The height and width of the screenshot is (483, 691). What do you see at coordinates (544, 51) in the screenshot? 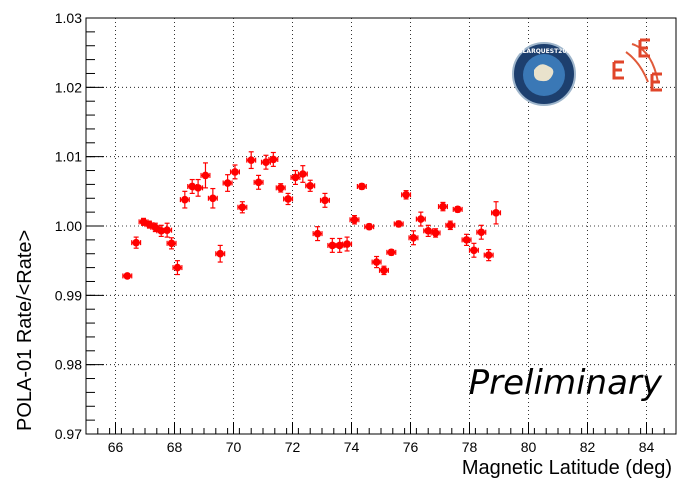
I see `polarquest-logo-text: POLARQUEST2018` at bounding box center [544, 51].